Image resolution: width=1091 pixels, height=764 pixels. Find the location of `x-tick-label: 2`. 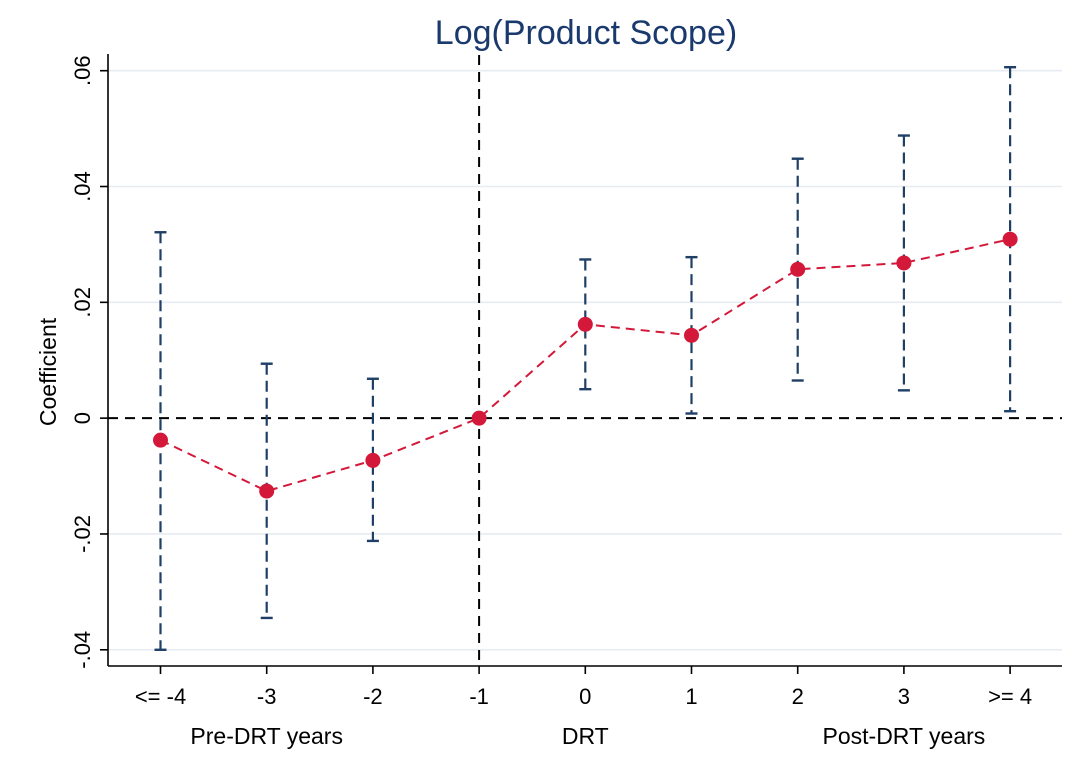

x-tick-label: 2 is located at coordinates (798, 696).